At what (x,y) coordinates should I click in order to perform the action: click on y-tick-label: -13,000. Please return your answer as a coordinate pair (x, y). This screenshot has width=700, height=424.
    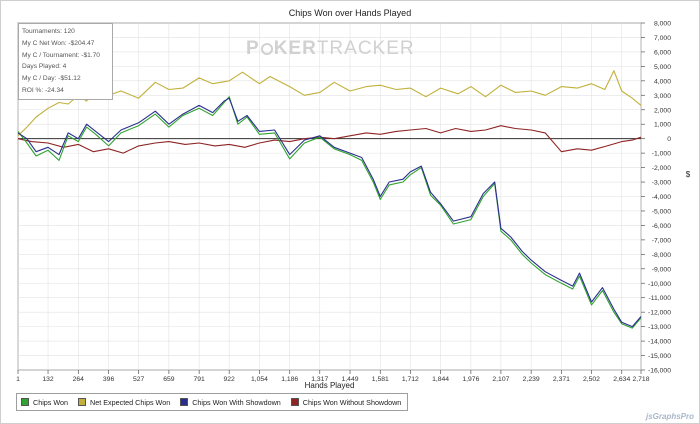
    Looking at the image, I should click on (659, 327).